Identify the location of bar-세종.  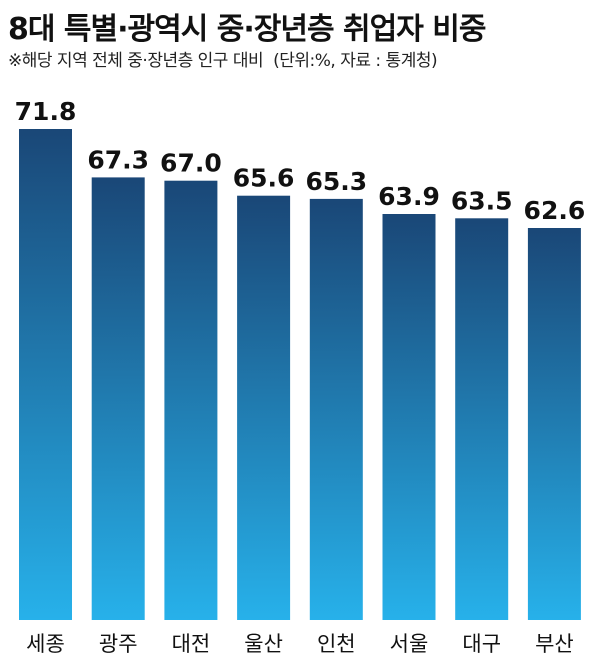
(45, 374).